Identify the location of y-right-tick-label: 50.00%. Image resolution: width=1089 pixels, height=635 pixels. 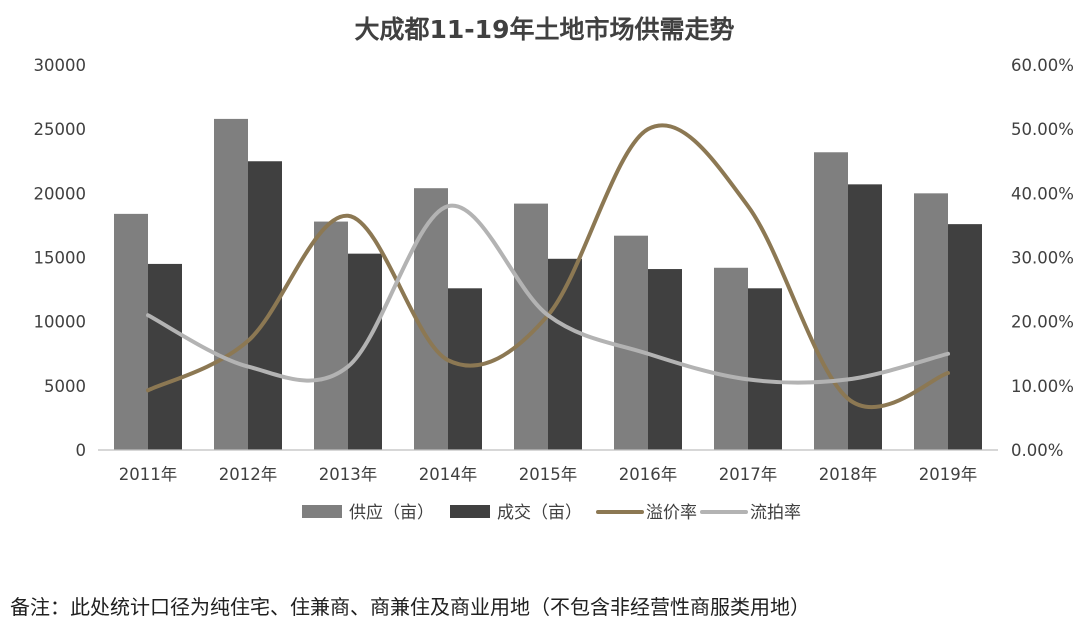
(1042, 129).